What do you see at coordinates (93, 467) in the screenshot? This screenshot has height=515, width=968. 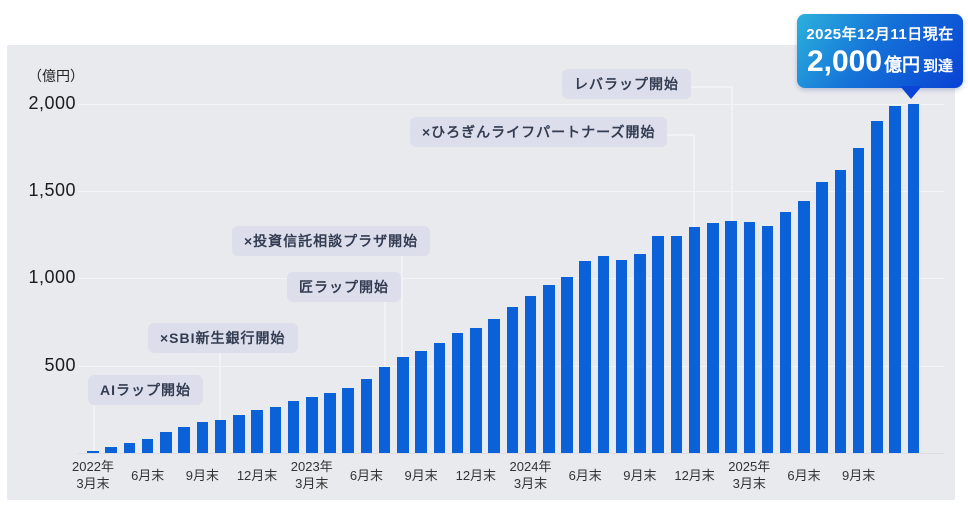 I see `x-axis-tick-line: 2022年` at bounding box center [93, 467].